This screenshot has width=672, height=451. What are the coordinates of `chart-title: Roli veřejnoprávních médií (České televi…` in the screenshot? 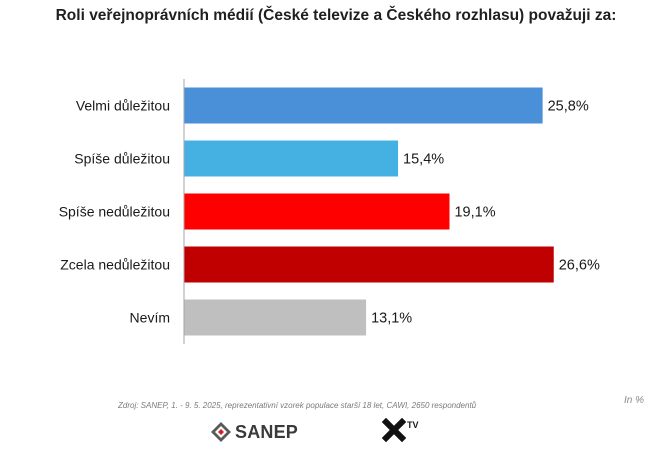 It's located at (336, 15).